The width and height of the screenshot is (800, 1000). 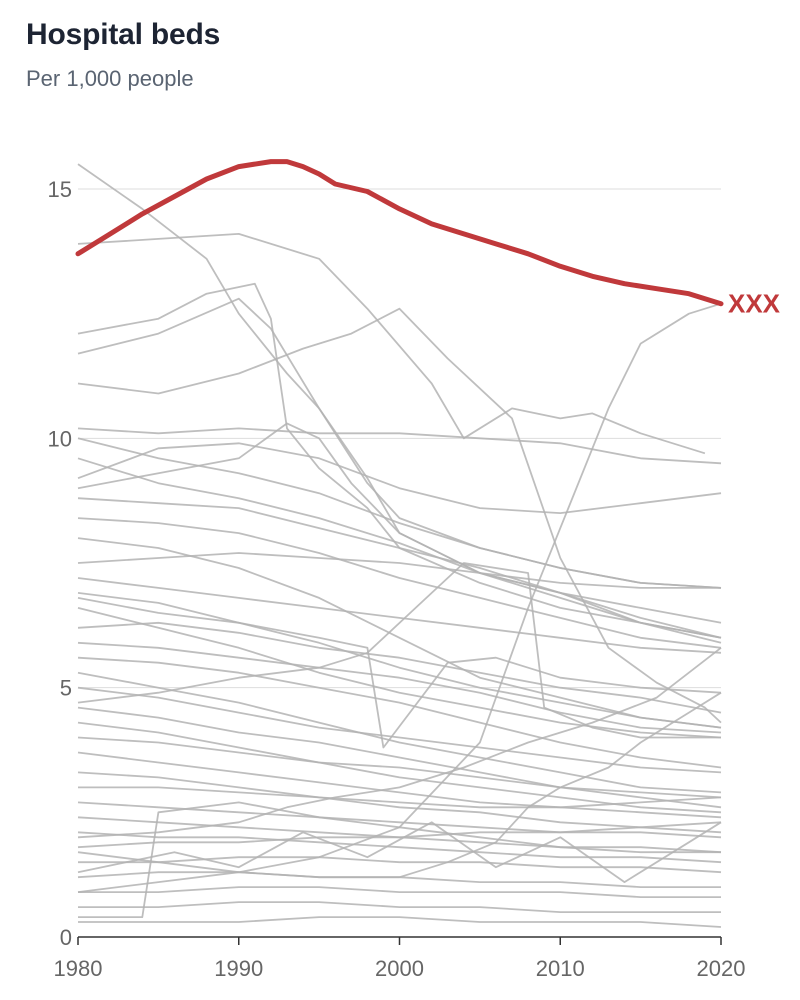 I want to click on x-tick-label: 2000, so click(x=399, y=968).